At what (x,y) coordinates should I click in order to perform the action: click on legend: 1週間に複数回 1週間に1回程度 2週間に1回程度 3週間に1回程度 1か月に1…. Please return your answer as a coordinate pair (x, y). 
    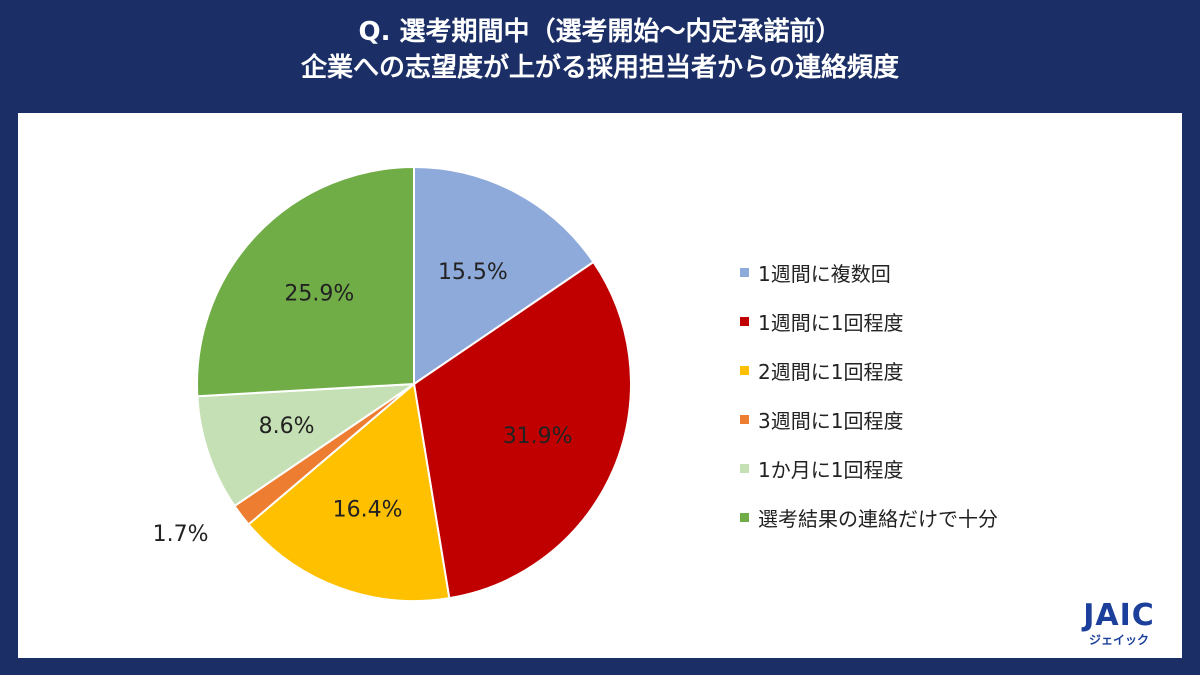
    Looking at the image, I should click on (869, 395).